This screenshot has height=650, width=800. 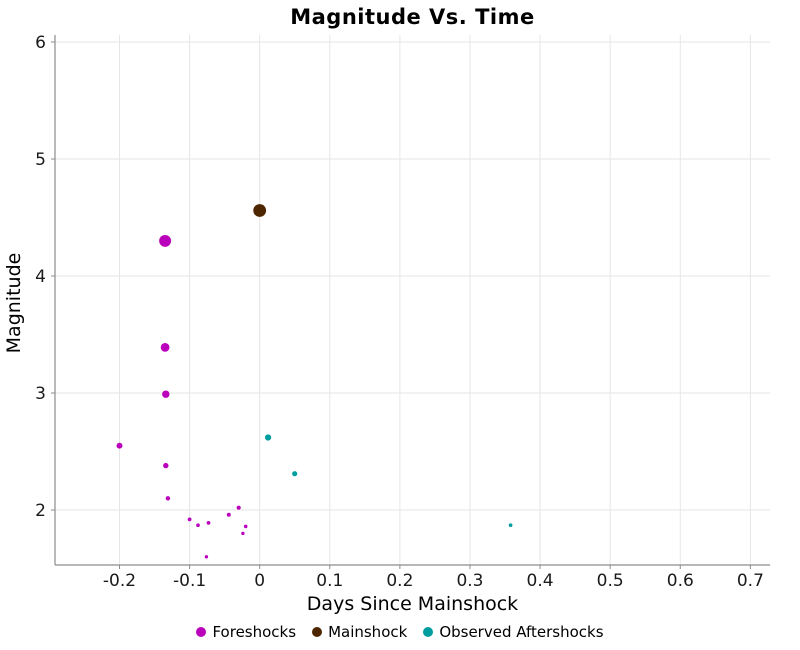 I want to click on legend-item-mainshock: Mainshock, so click(x=359, y=632).